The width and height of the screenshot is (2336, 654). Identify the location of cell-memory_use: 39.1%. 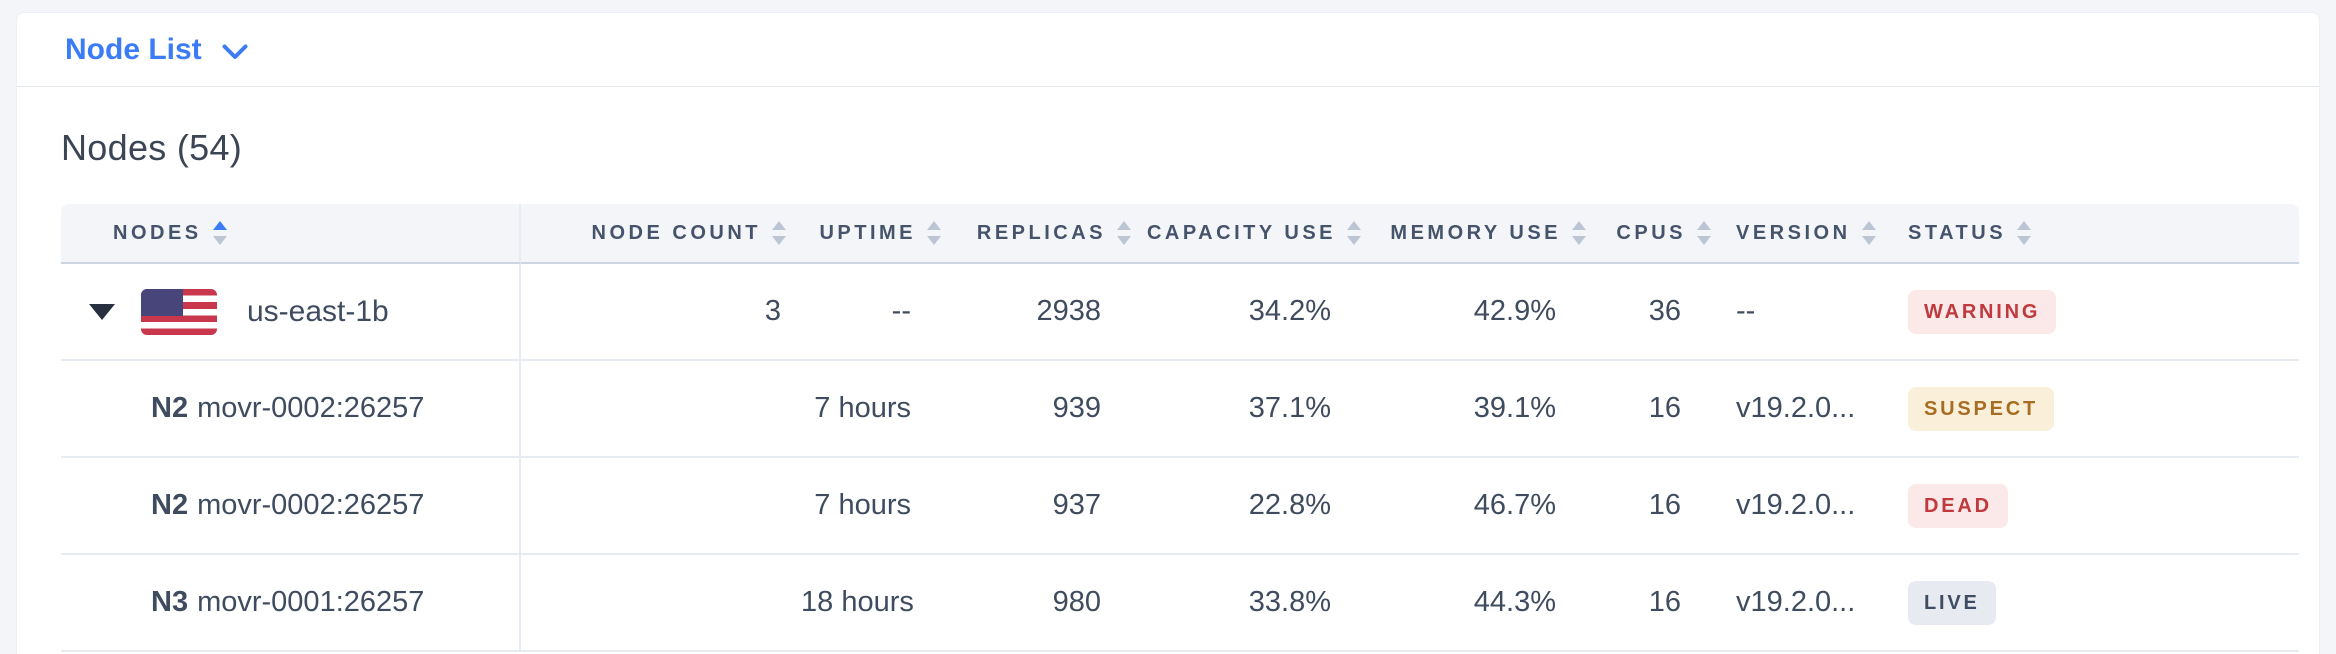
(1488, 409).